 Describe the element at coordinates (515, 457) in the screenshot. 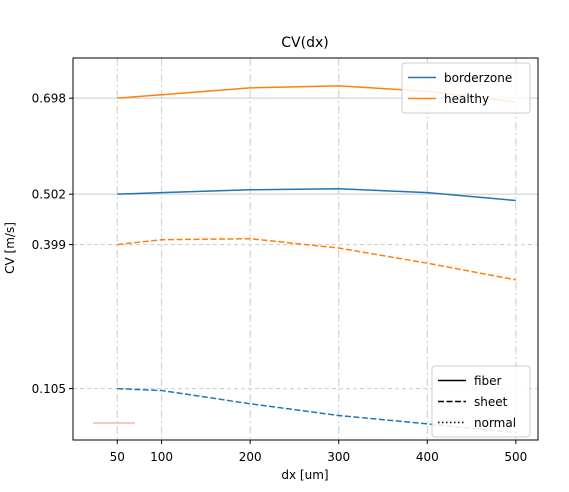

I see `x-tick-label: 500` at that location.